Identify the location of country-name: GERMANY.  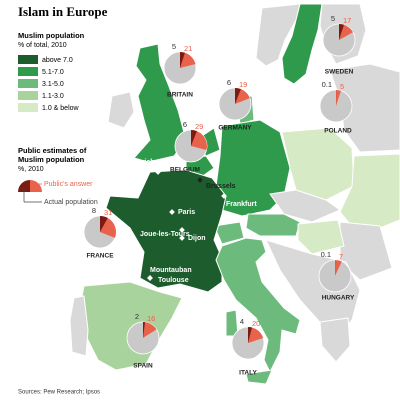
(235, 128).